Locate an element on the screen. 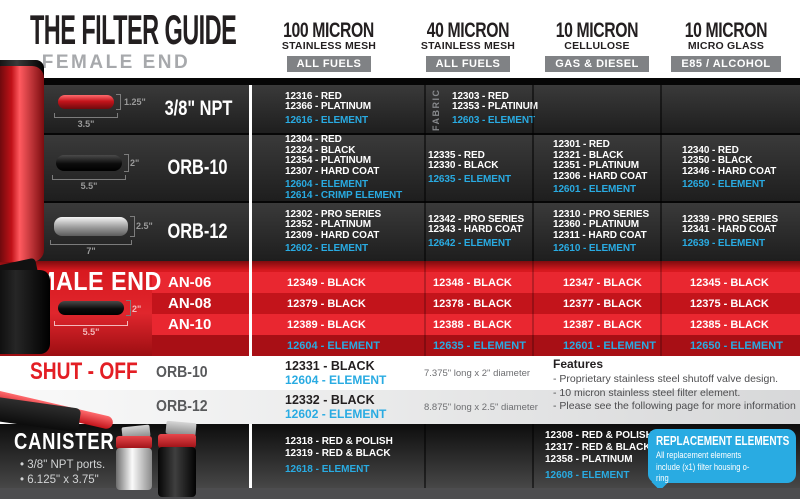 This screenshot has width=800, height=499. element-row-stripe is located at coordinates (476, 345).